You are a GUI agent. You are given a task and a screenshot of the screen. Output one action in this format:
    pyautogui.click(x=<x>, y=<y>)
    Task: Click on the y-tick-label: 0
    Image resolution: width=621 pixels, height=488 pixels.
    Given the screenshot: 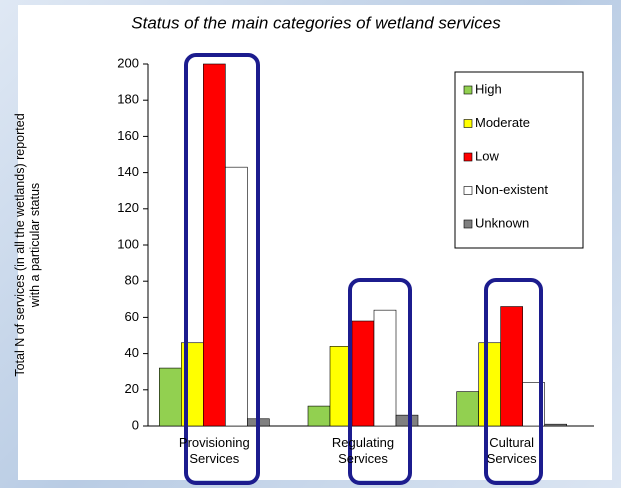 What is the action you would take?
    pyautogui.click(x=135, y=424)
    